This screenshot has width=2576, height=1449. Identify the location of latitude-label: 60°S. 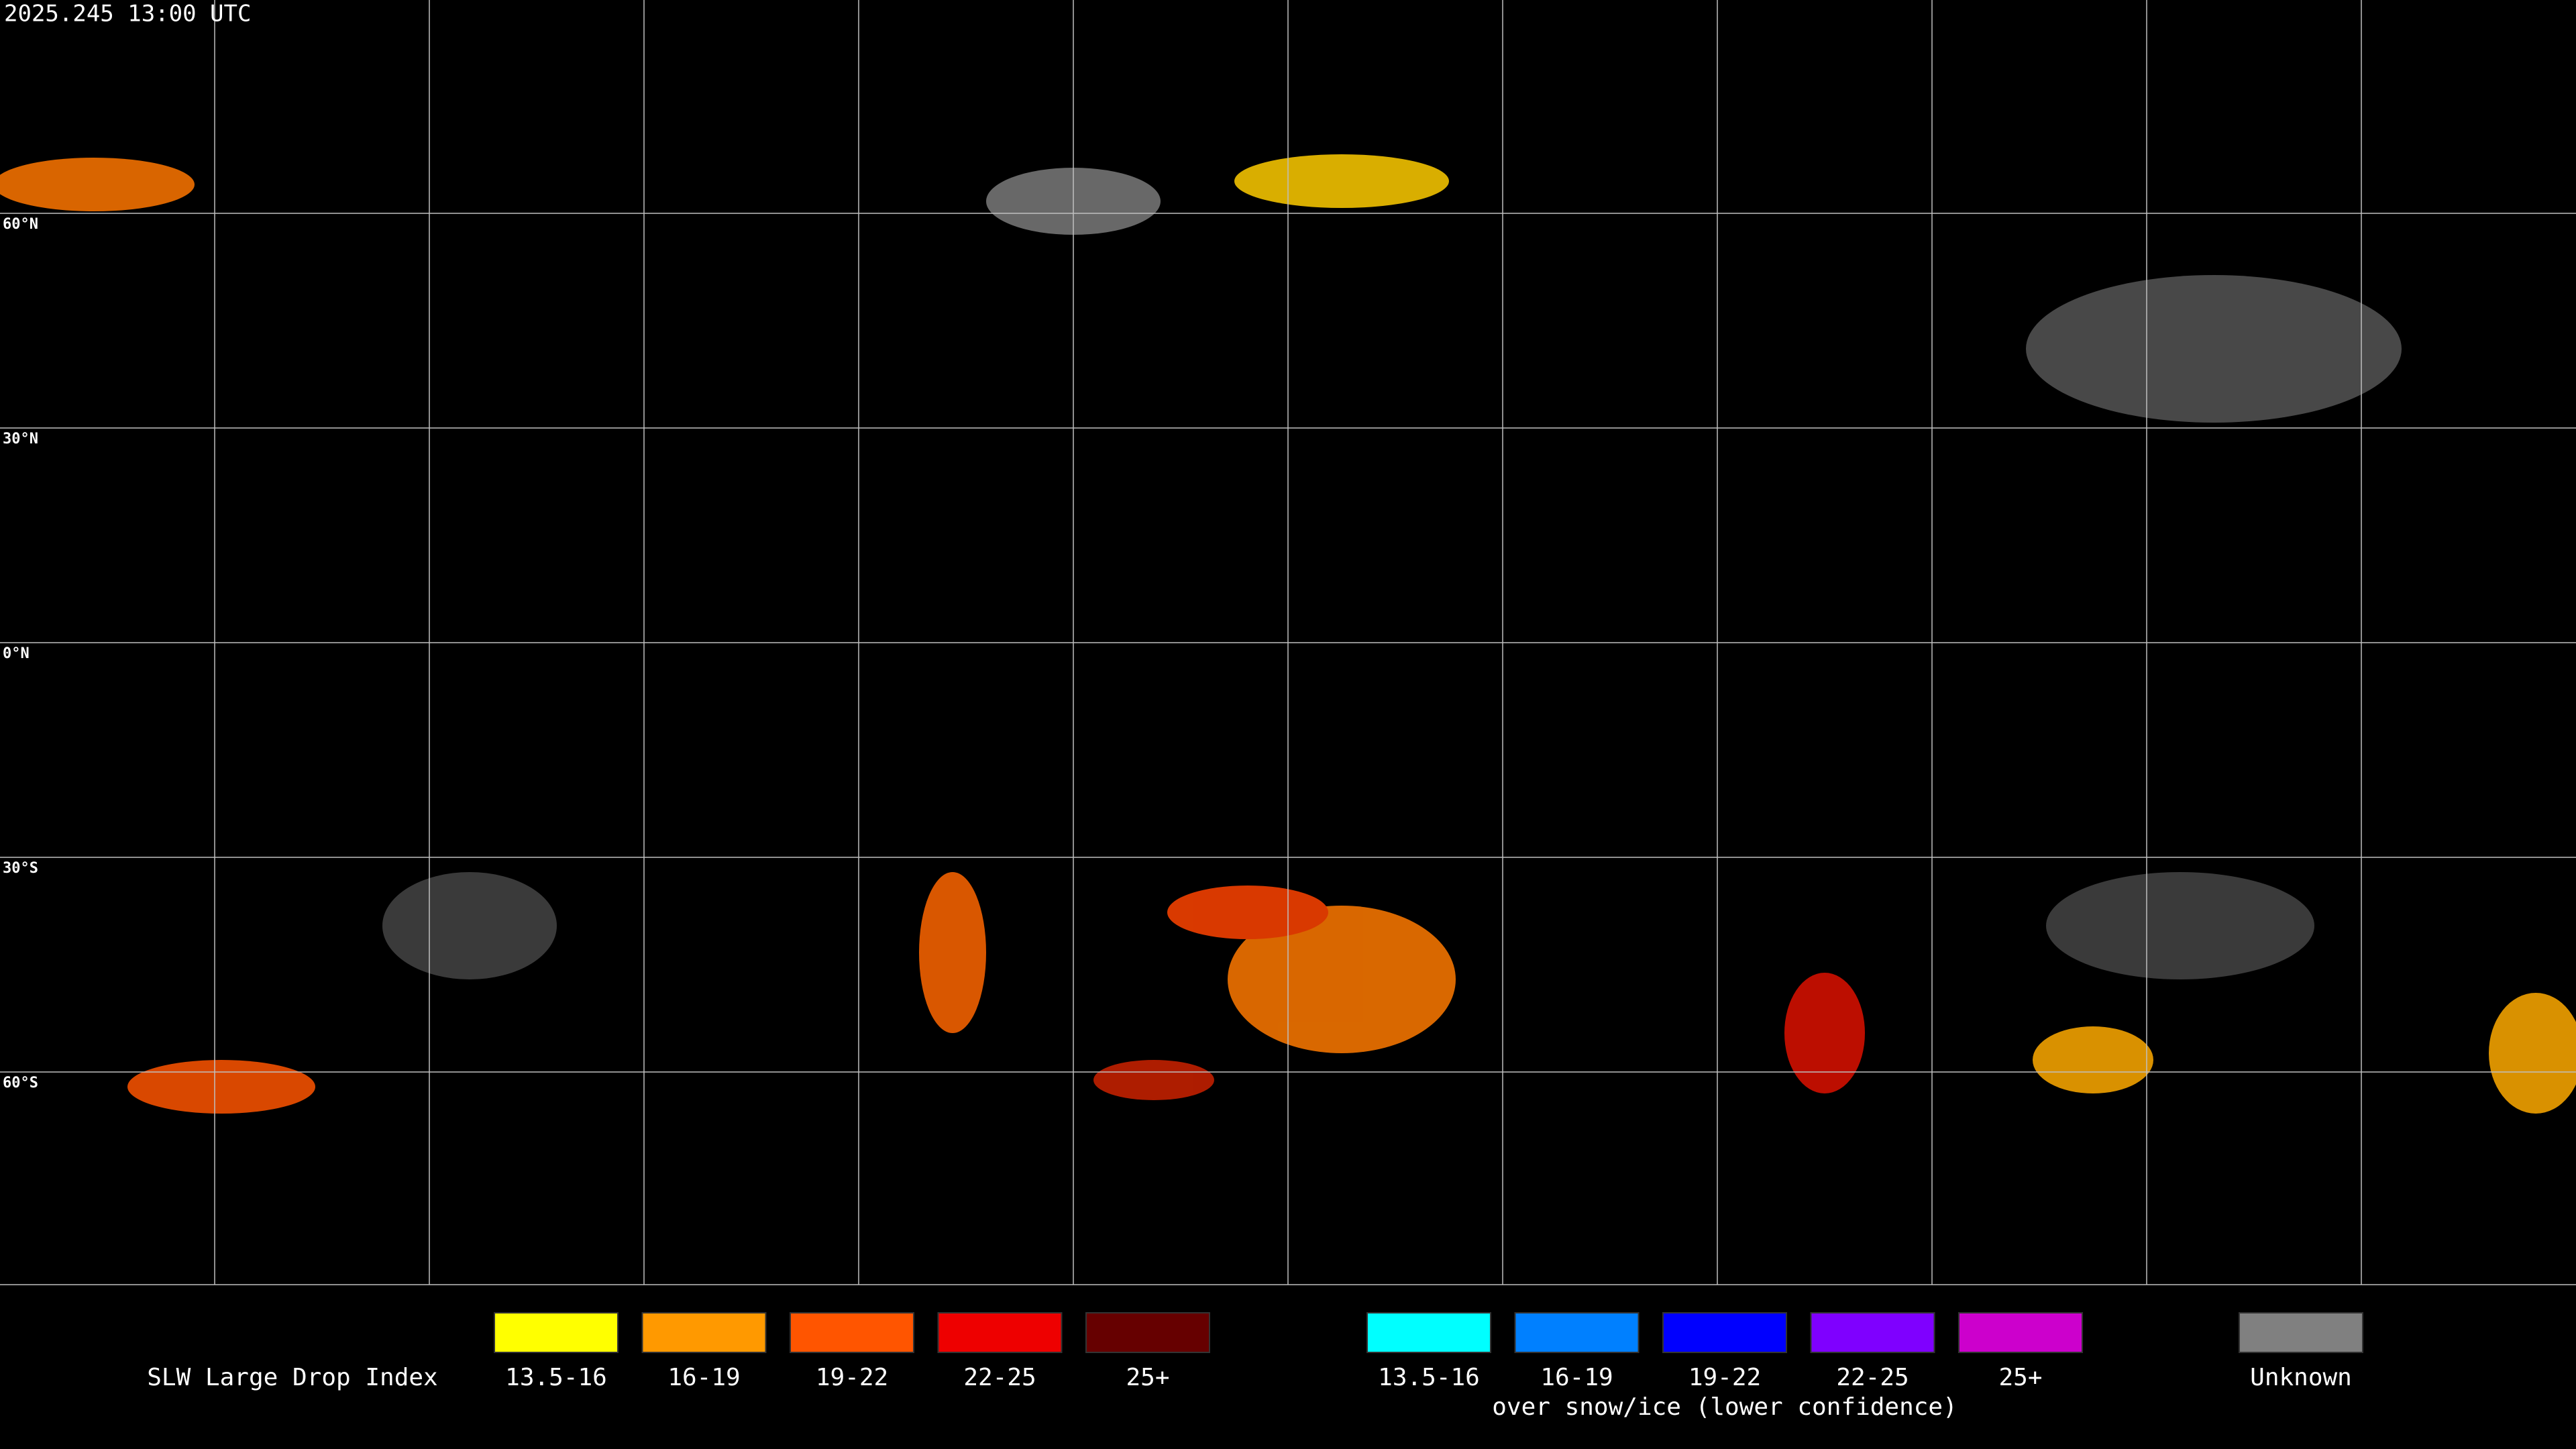
(20, 1083).